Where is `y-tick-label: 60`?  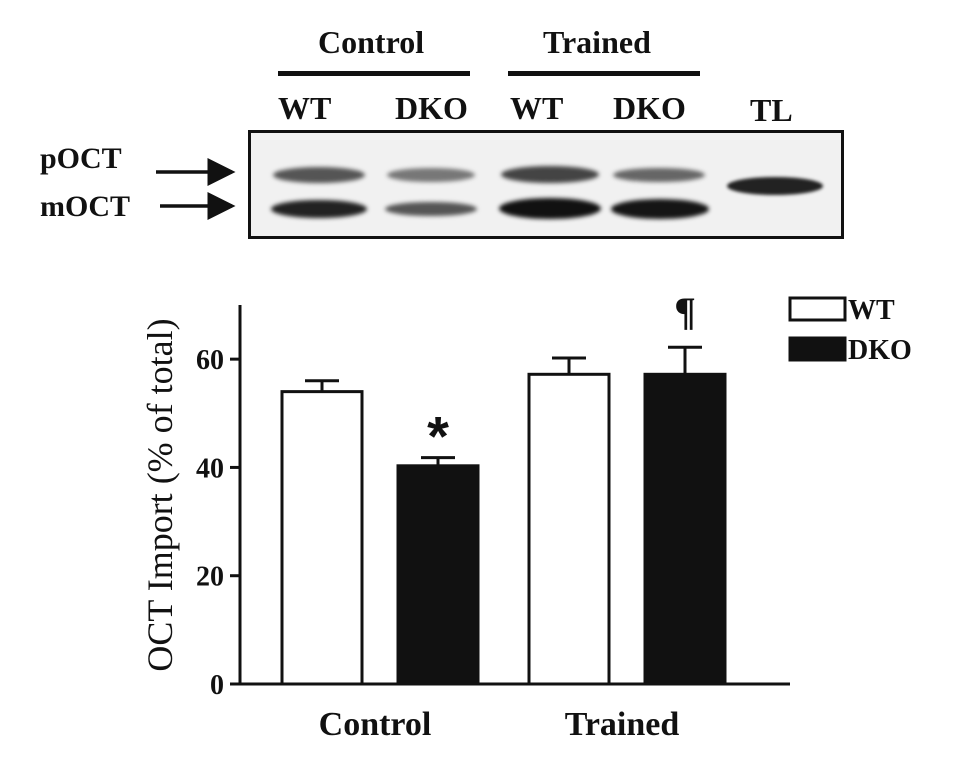
y-tick-label: 60 is located at coordinates (210, 360).